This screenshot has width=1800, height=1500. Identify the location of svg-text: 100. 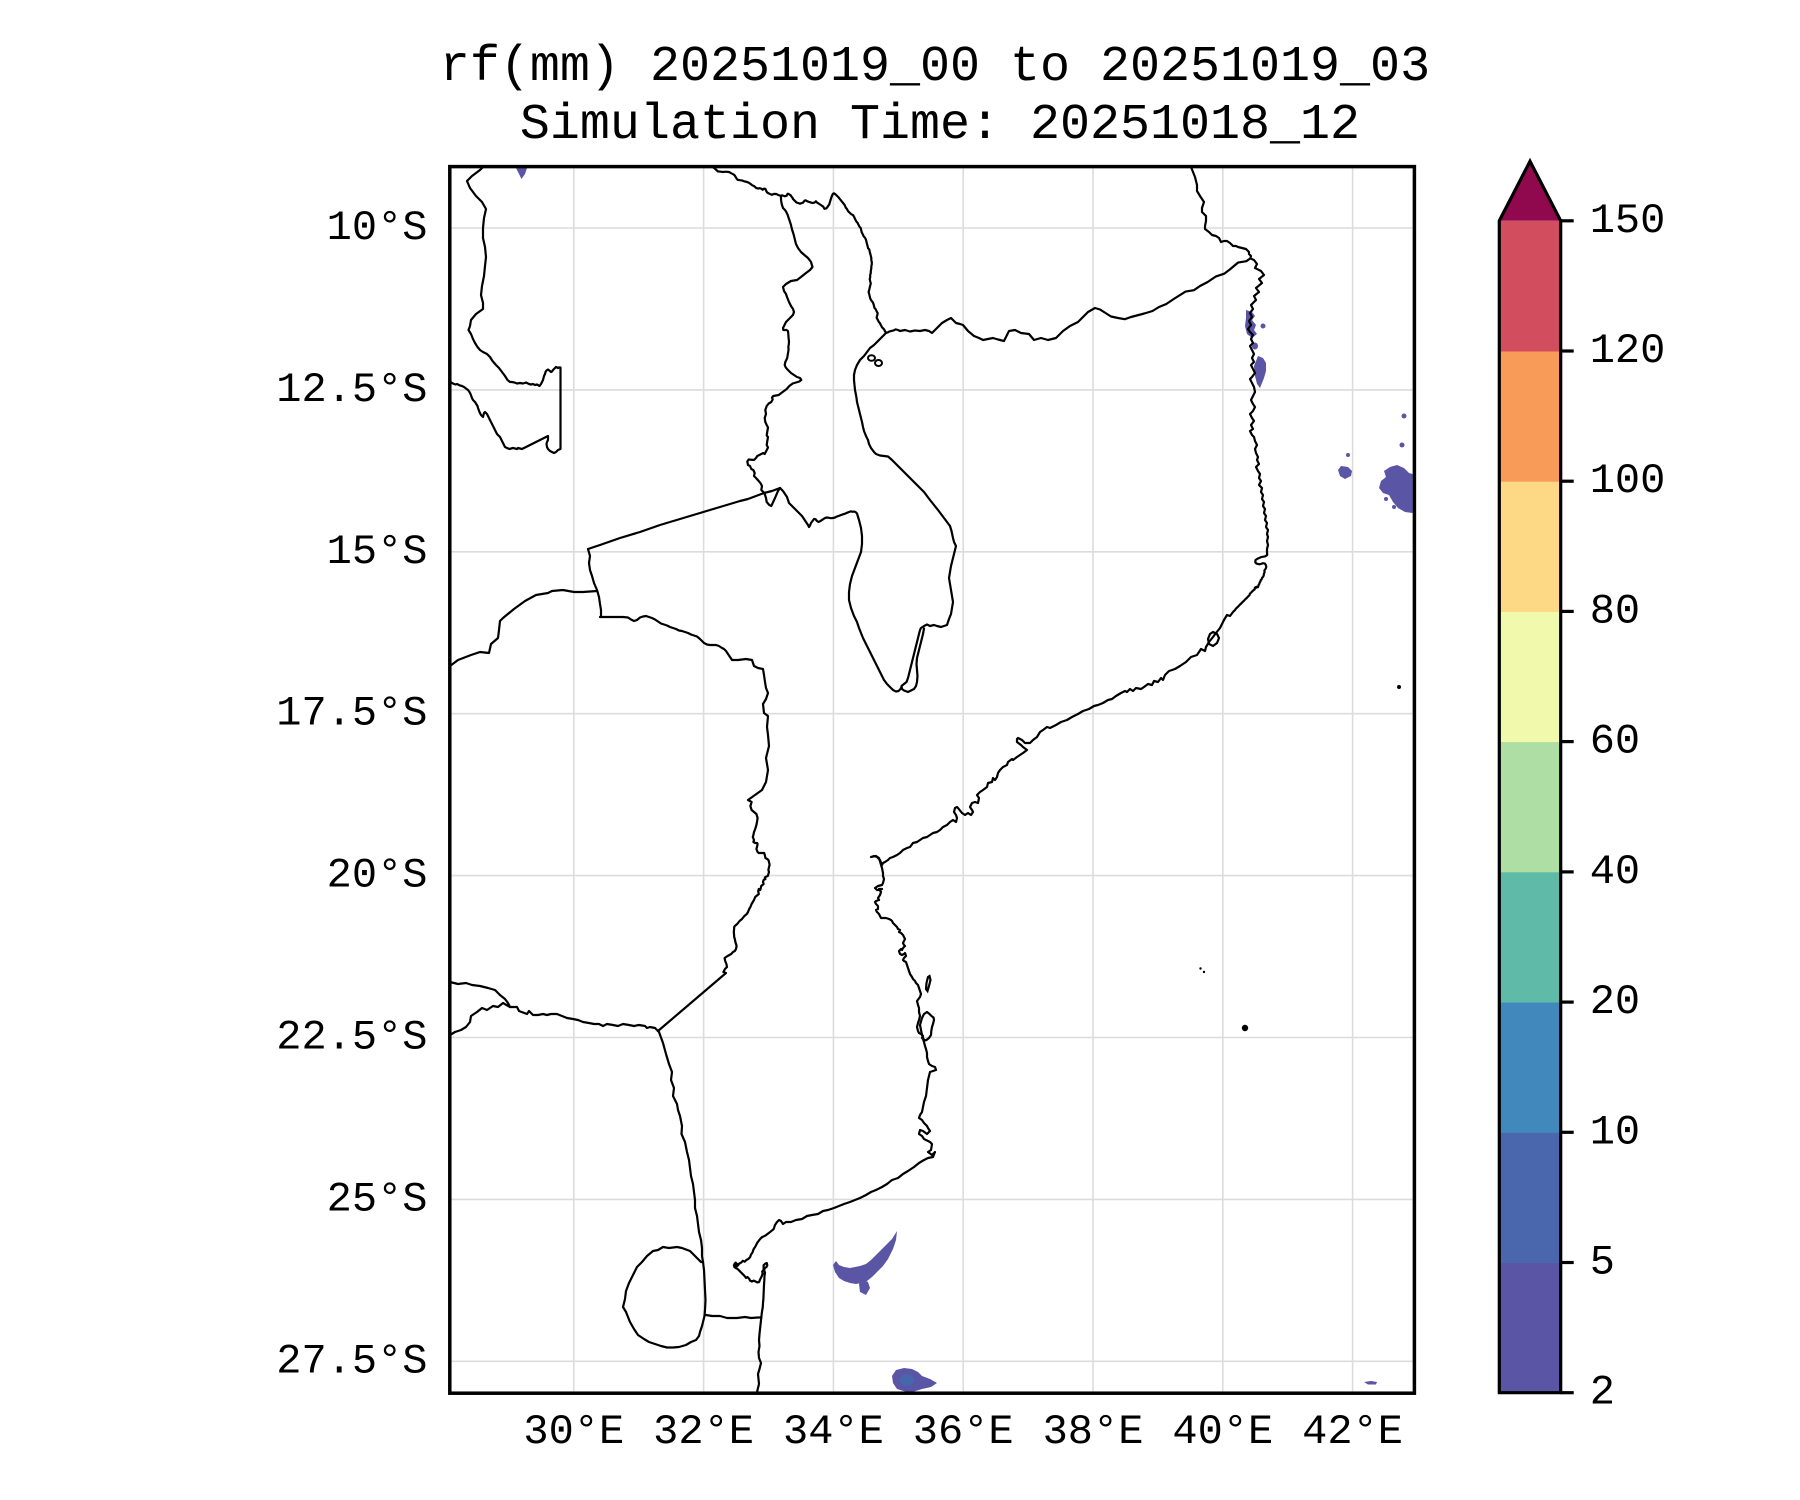
(1628, 481).